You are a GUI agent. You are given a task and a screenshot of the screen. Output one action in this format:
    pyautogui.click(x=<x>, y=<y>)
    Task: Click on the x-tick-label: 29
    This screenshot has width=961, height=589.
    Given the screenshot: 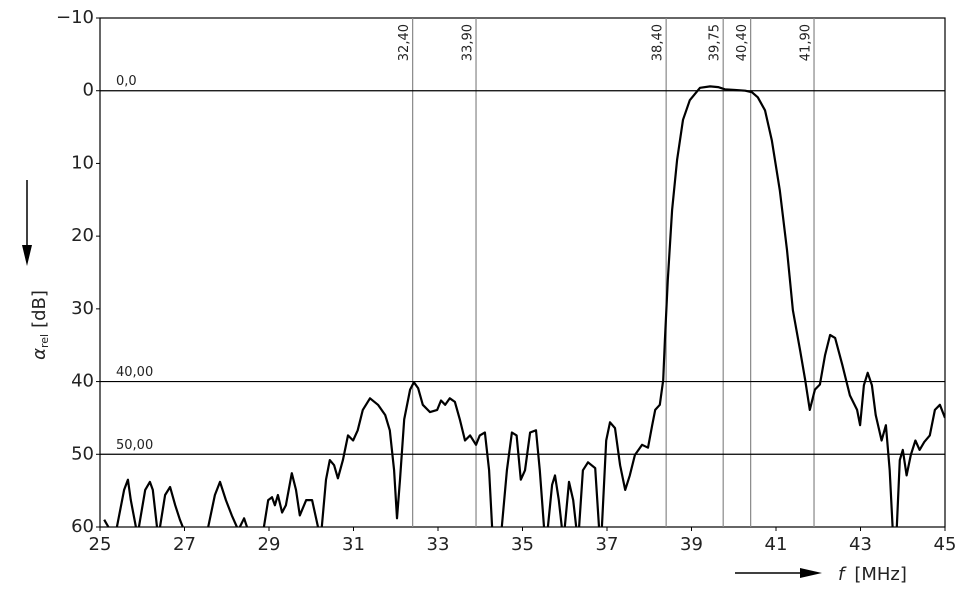 What is the action you would take?
    pyautogui.click(x=269, y=544)
    